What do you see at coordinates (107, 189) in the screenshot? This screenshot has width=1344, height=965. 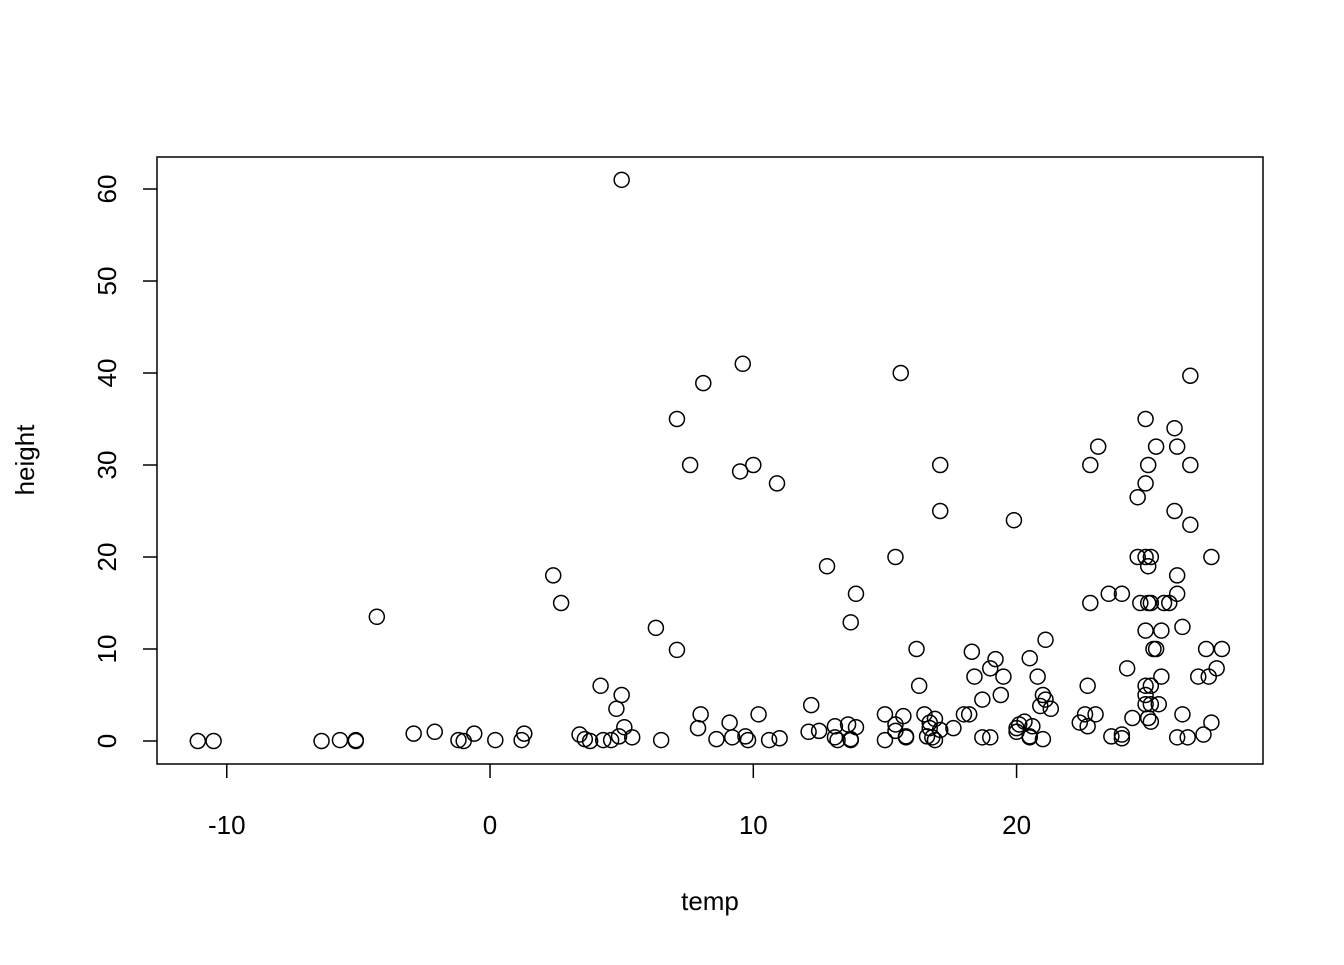 I see `y-tick-label: 60` at bounding box center [107, 189].